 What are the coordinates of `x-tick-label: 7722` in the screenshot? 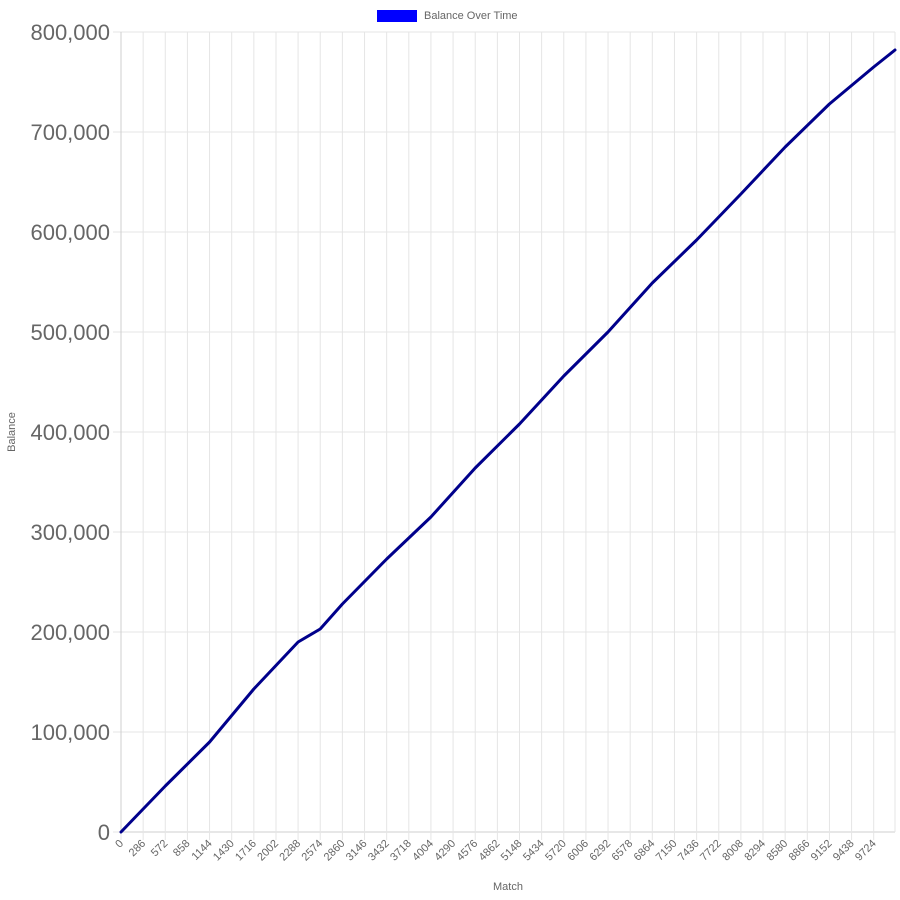 It's located at (711, 851).